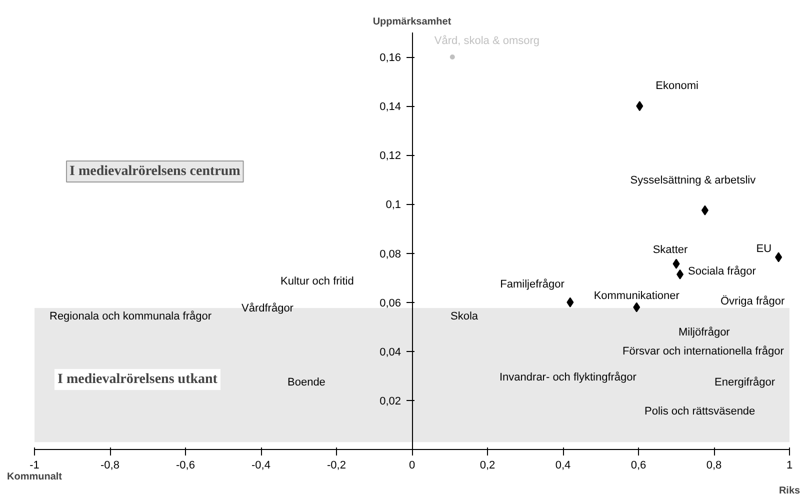 Image resolution: width=803 pixels, height=499 pixels. What do you see at coordinates (637, 296) in the screenshot?
I see `series-label: Kommunikationer` at bounding box center [637, 296].